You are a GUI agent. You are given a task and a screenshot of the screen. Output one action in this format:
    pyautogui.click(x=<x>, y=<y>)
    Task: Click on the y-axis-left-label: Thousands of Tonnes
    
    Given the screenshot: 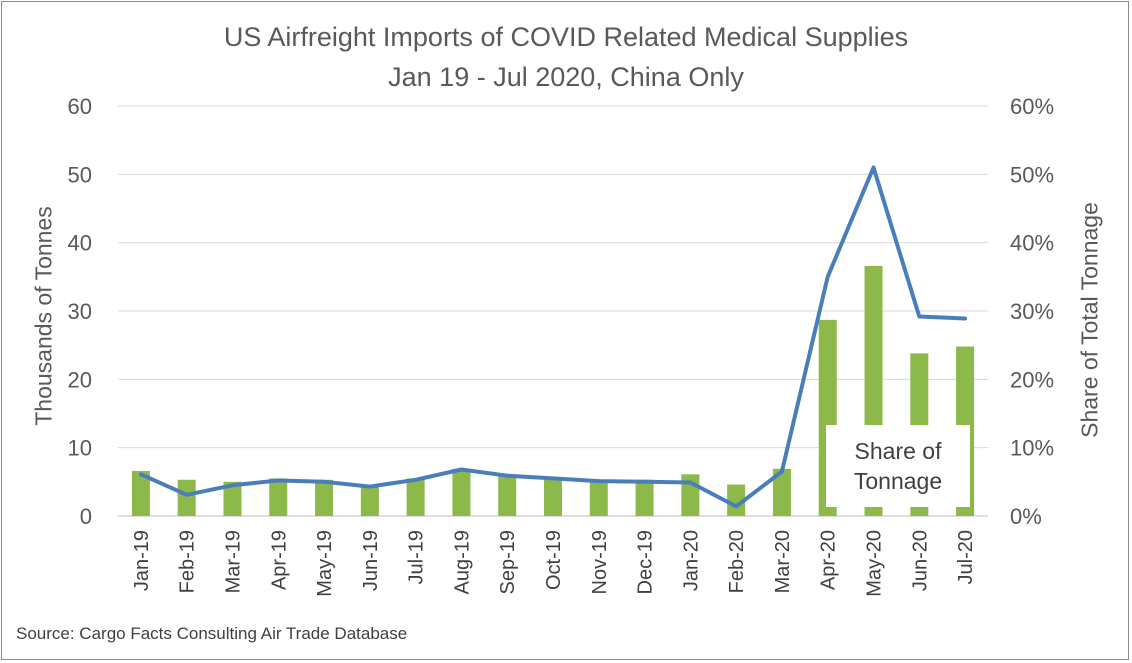 What is the action you would take?
    pyautogui.click(x=43, y=316)
    